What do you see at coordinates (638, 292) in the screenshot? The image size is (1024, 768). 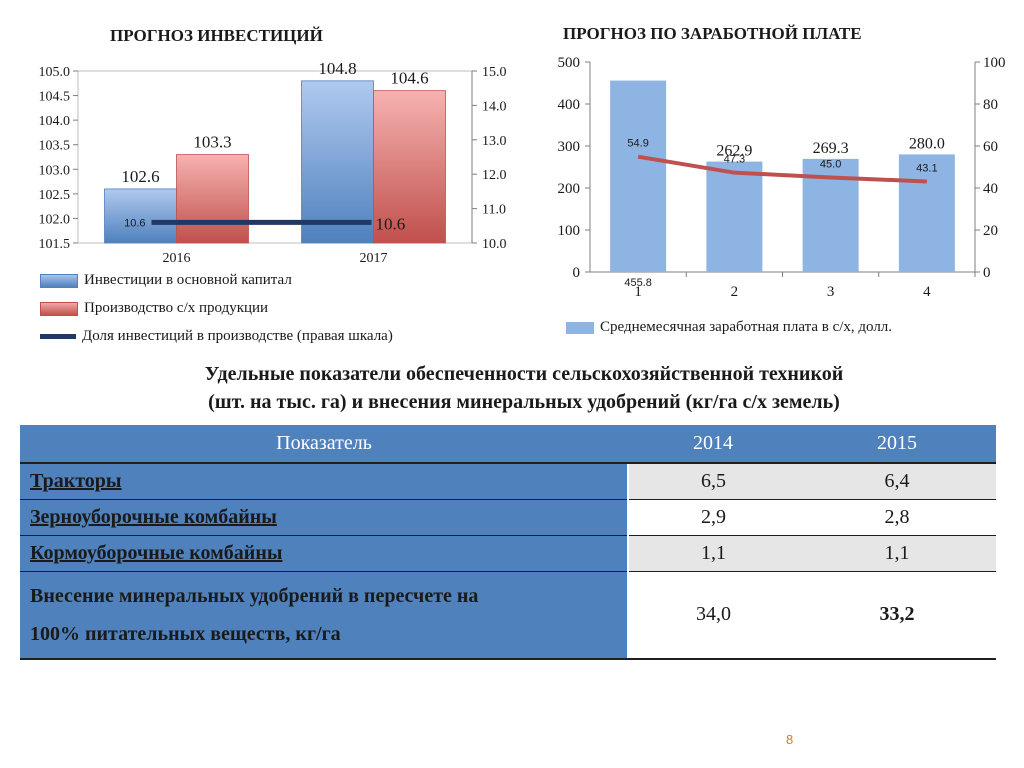 I see `x-axis-tick-label: 1` at bounding box center [638, 292].